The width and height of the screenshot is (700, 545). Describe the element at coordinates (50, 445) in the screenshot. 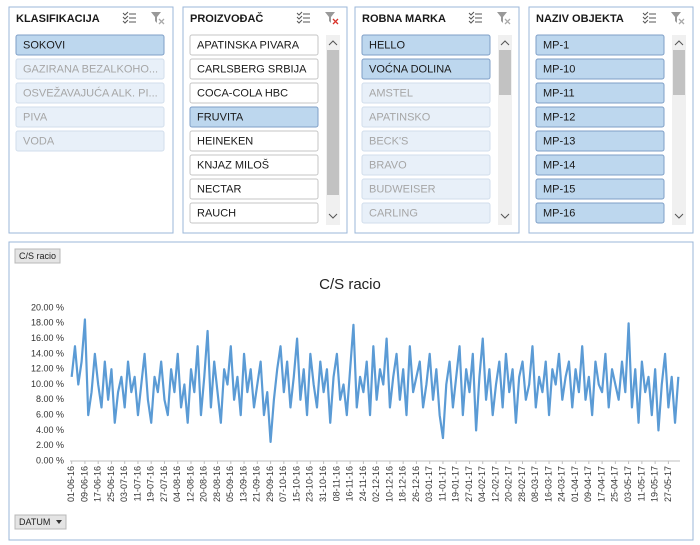

I see `y-tick-label: 2.00 %` at that location.